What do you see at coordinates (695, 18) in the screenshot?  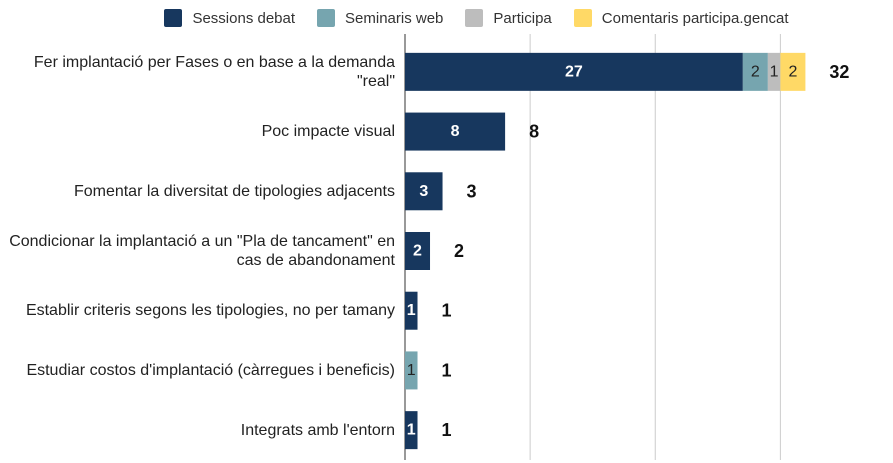 I see `legend-label: Comentaris participa.gencat` at bounding box center [695, 18].